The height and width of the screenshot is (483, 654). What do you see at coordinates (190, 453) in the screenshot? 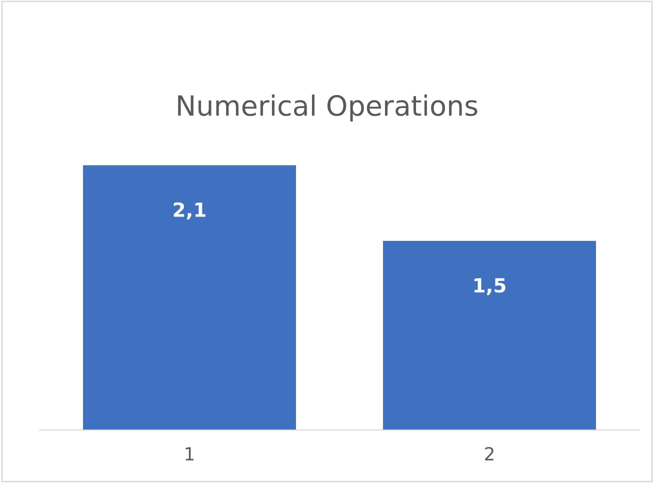
I see `x-tick-label: 1` at bounding box center [190, 453].